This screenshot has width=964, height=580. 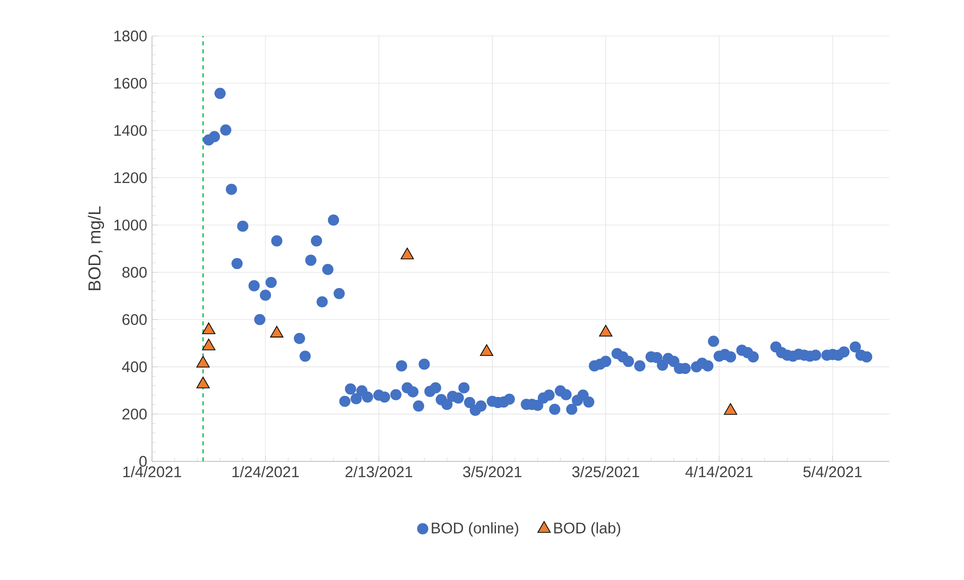 What do you see at coordinates (492, 472) in the screenshot?
I see `x-tick-label: 3/5/2021` at bounding box center [492, 472].